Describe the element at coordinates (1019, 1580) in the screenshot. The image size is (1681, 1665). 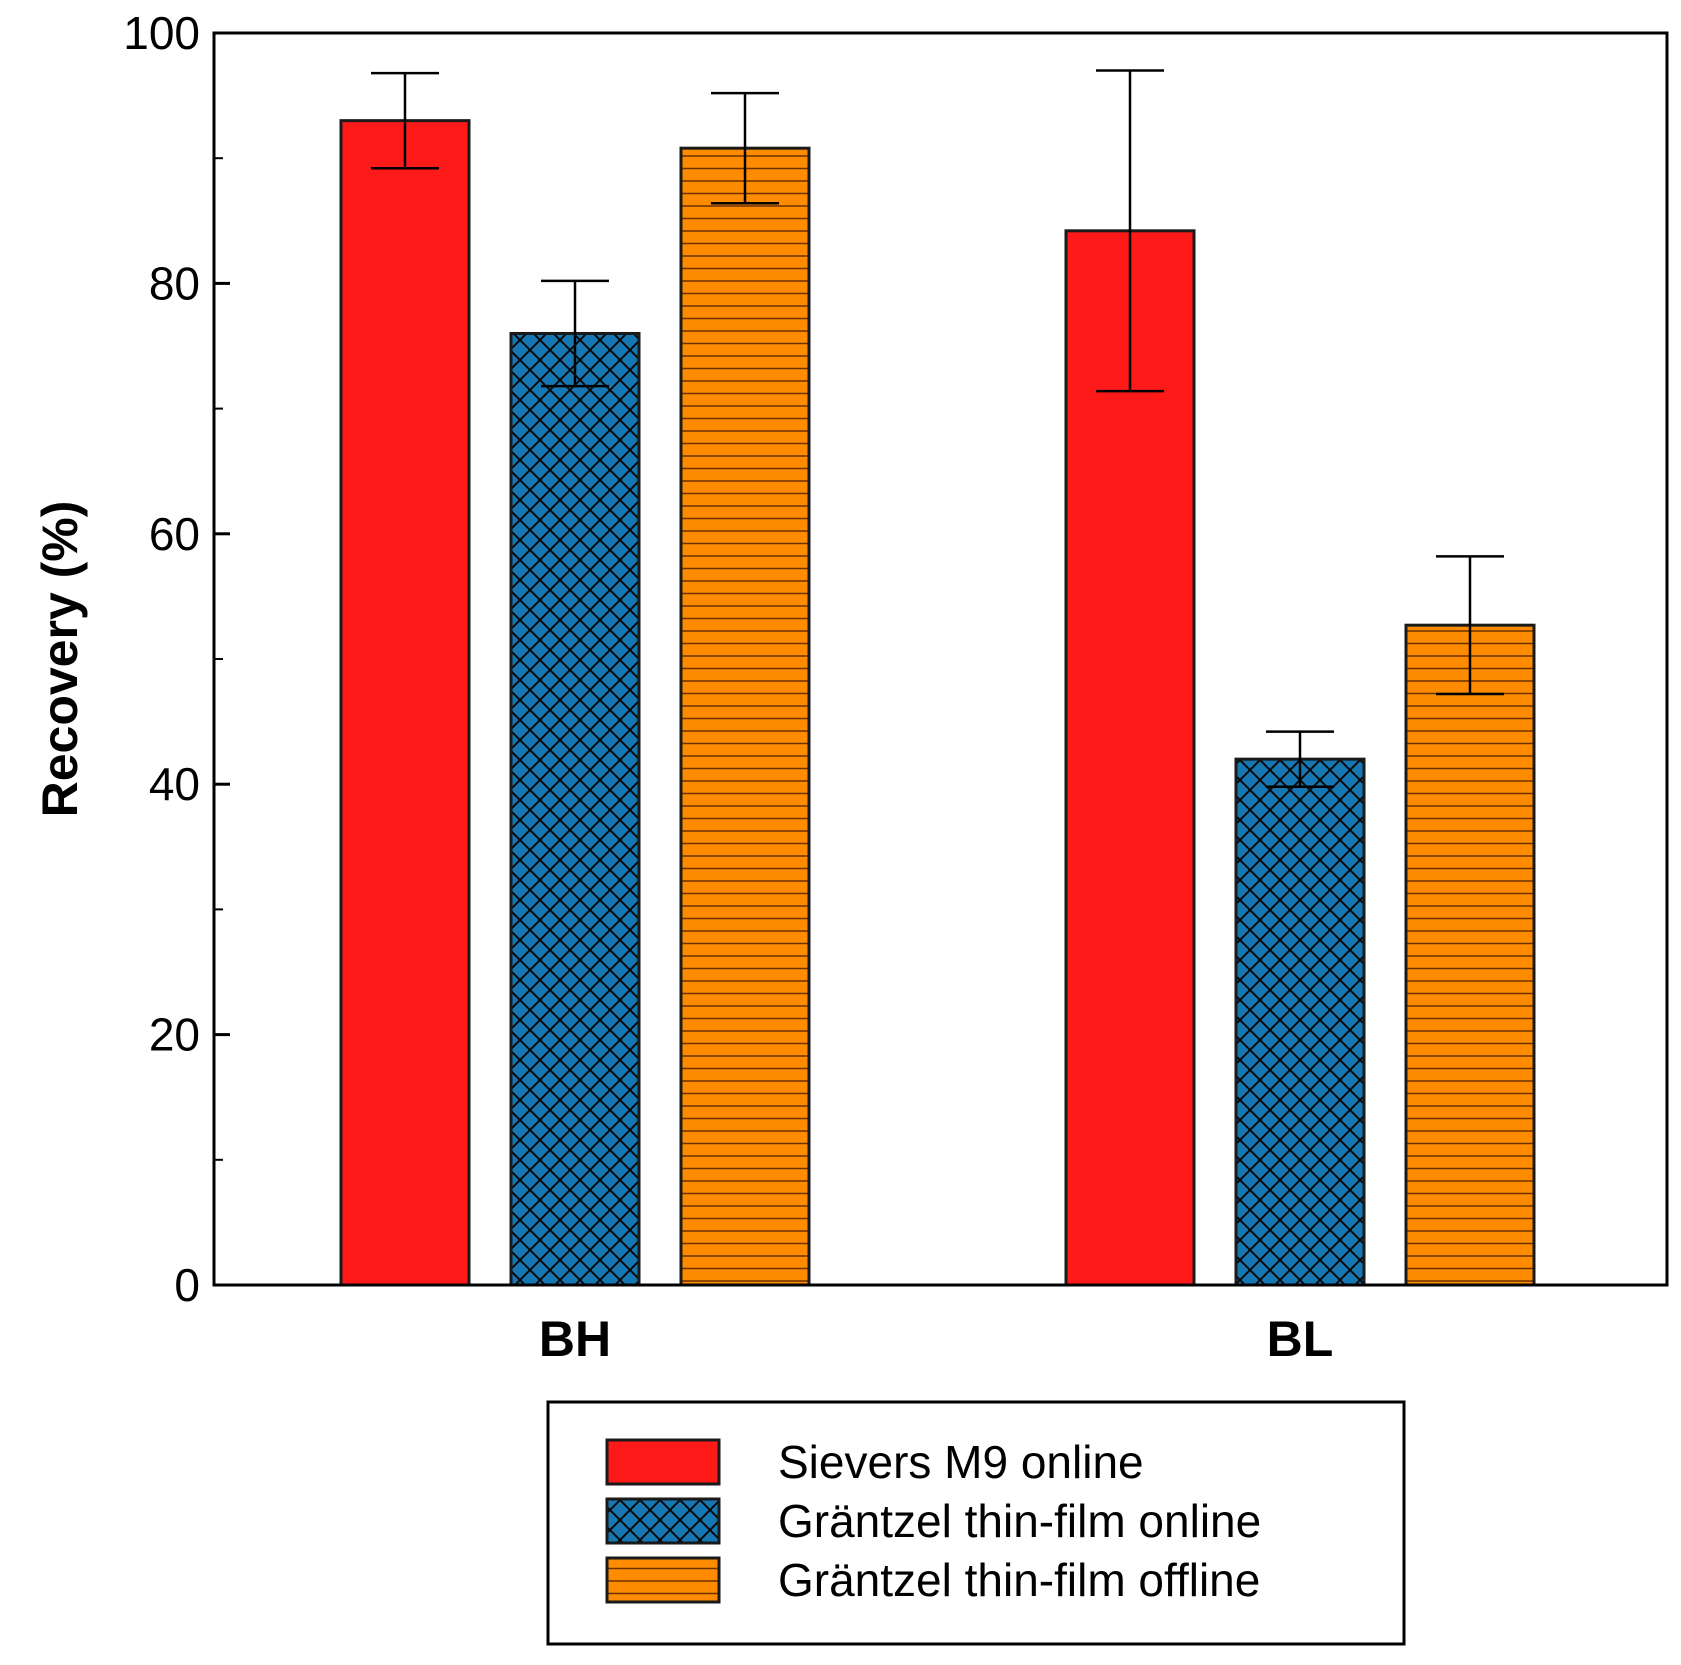
I see `legend-label-3: Gräntzel thin-film offline` at that location.